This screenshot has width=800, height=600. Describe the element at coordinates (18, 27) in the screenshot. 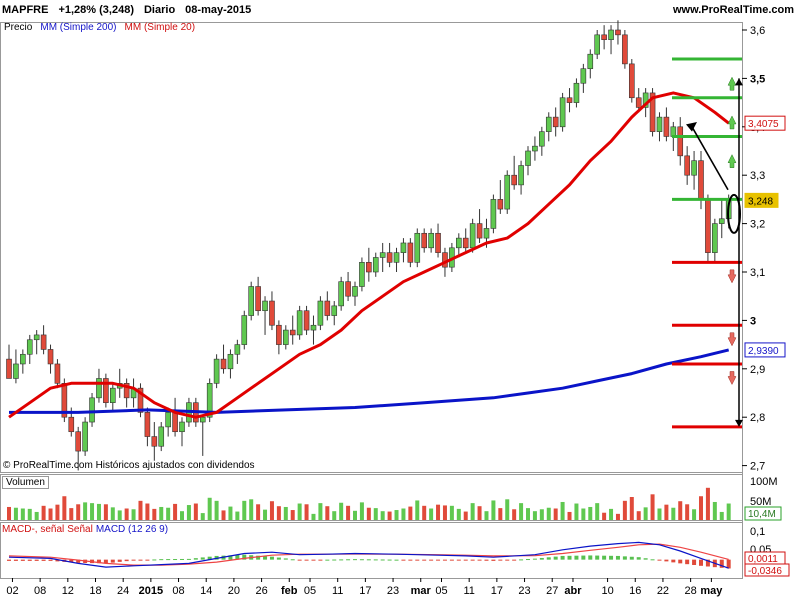

I see `legend-price: Precio` at that location.